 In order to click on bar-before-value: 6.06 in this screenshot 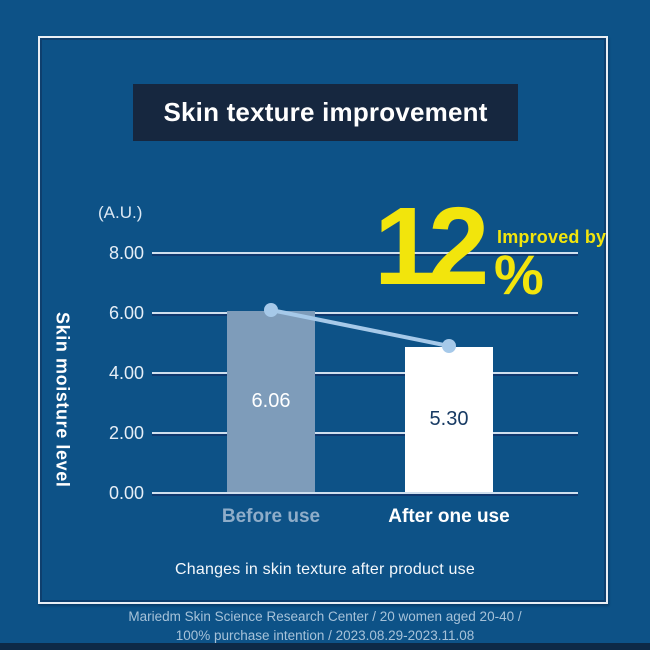, I will do `click(271, 401)`.